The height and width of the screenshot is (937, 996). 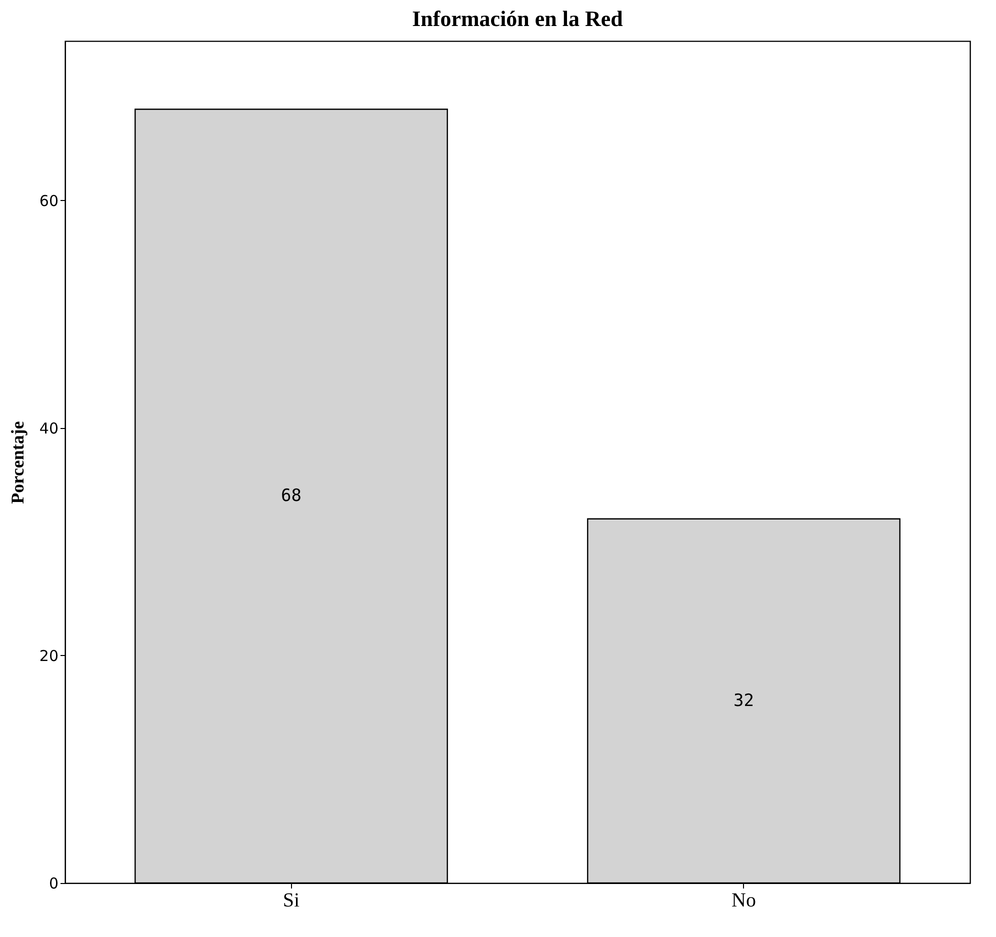 What do you see at coordinates (17, 462) in the screenshot?
I see `y-axis-title: Porcentaje` at bounding box center [17, 462].